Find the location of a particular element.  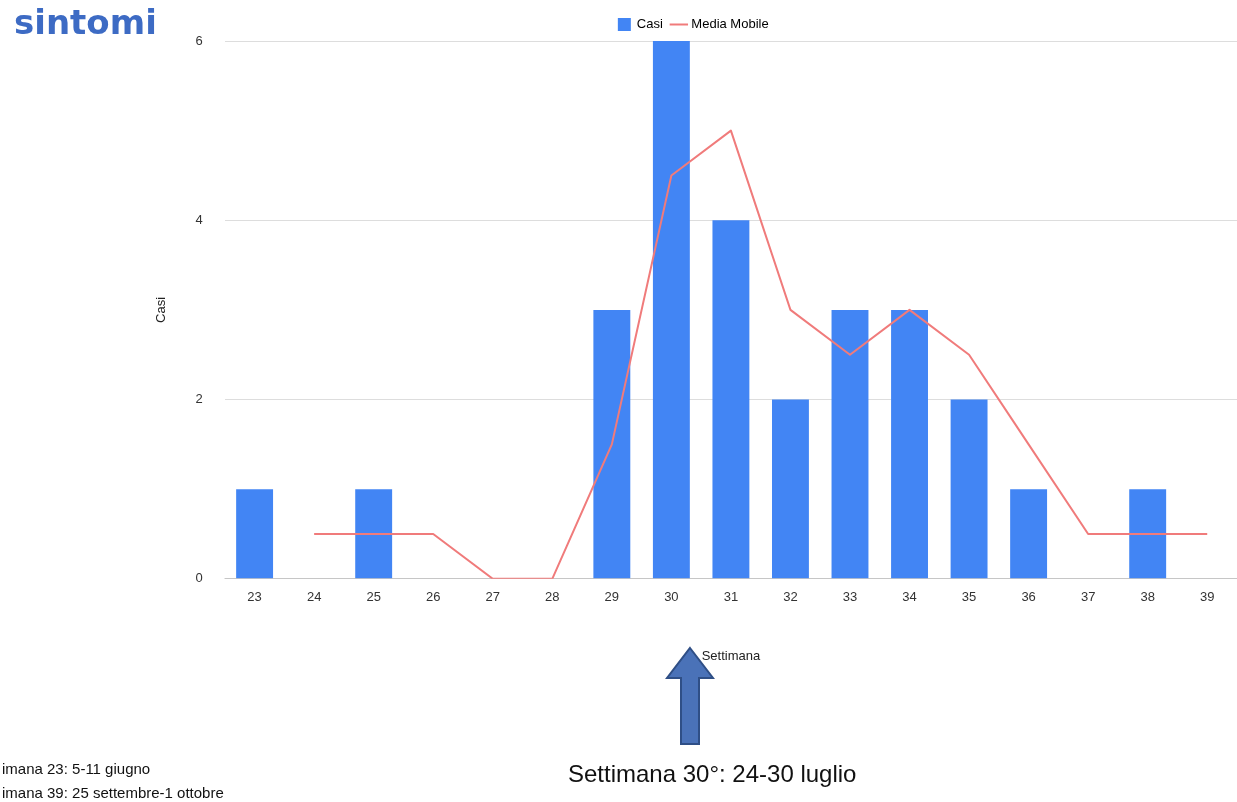

x-tick-label: 30 is located at coordinates (671, 597).